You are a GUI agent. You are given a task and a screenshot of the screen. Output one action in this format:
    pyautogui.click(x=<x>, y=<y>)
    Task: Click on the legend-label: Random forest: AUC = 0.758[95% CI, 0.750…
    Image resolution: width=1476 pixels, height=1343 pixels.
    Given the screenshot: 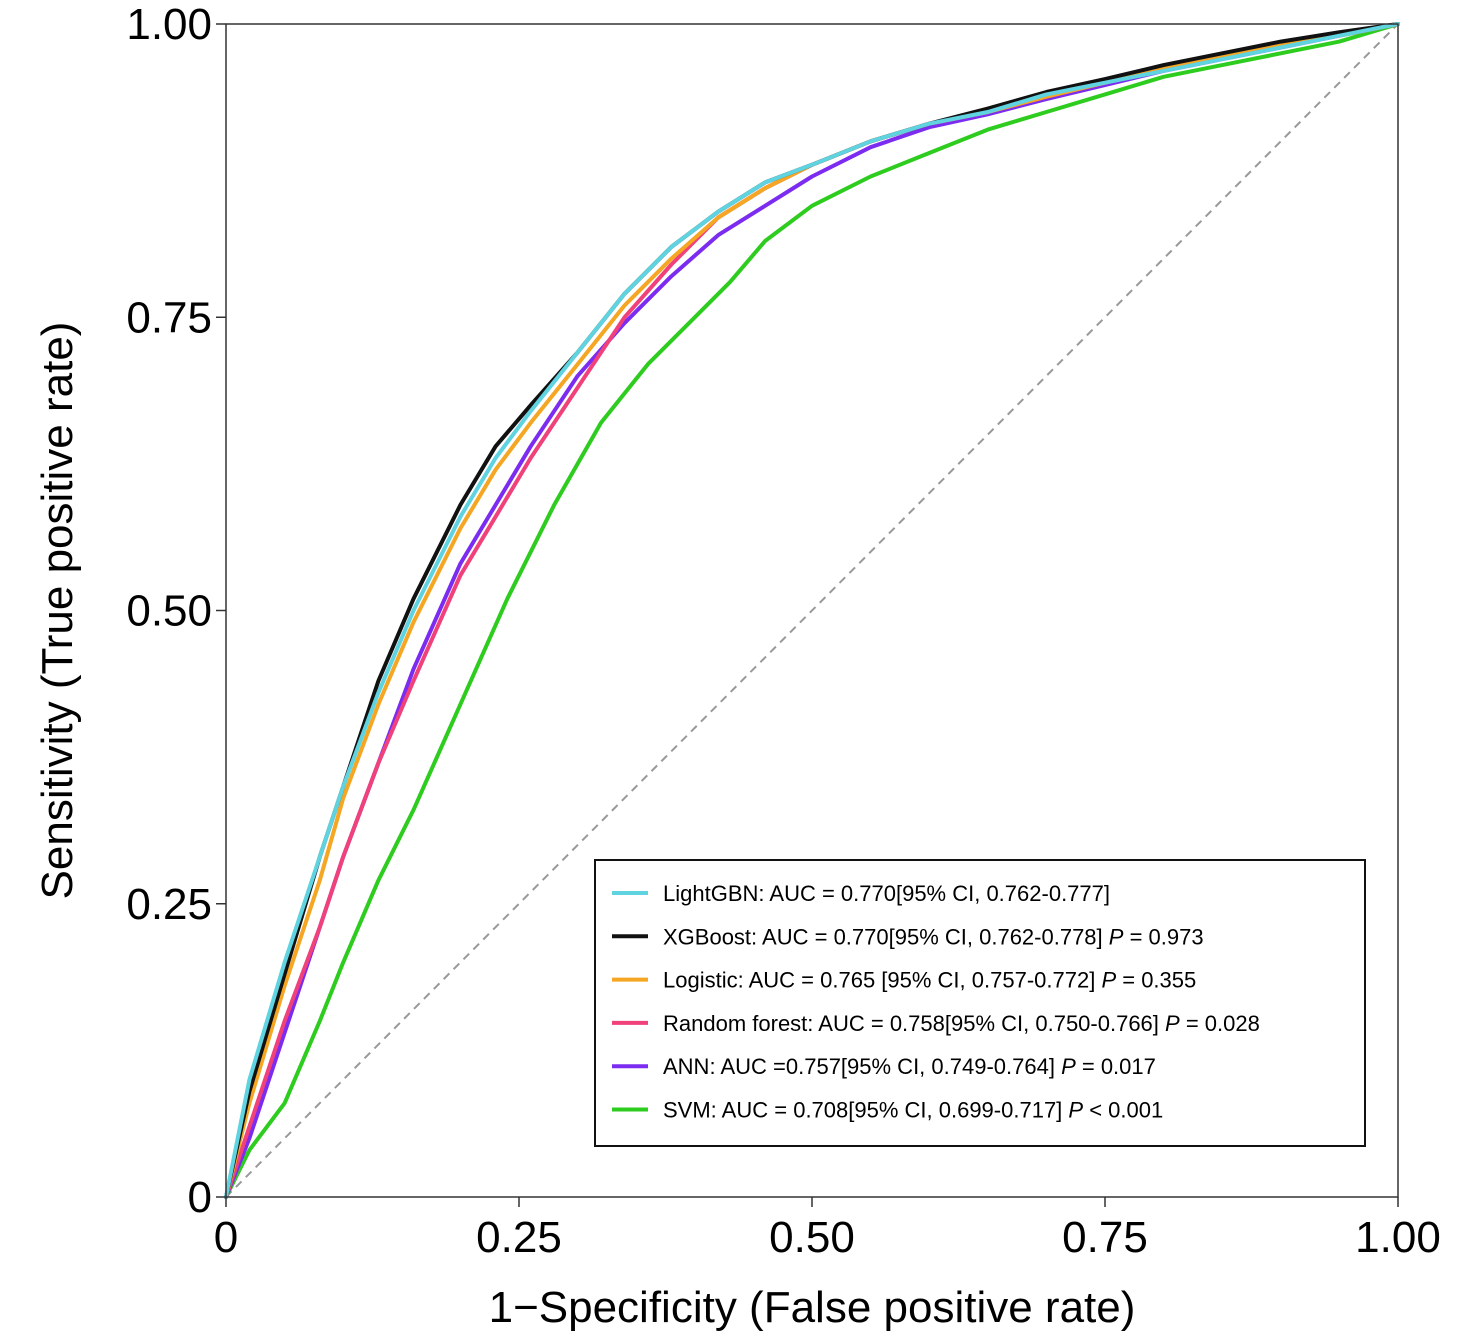 What is the action you would take?
    pyautogui.click(x=961, y=1023)
    